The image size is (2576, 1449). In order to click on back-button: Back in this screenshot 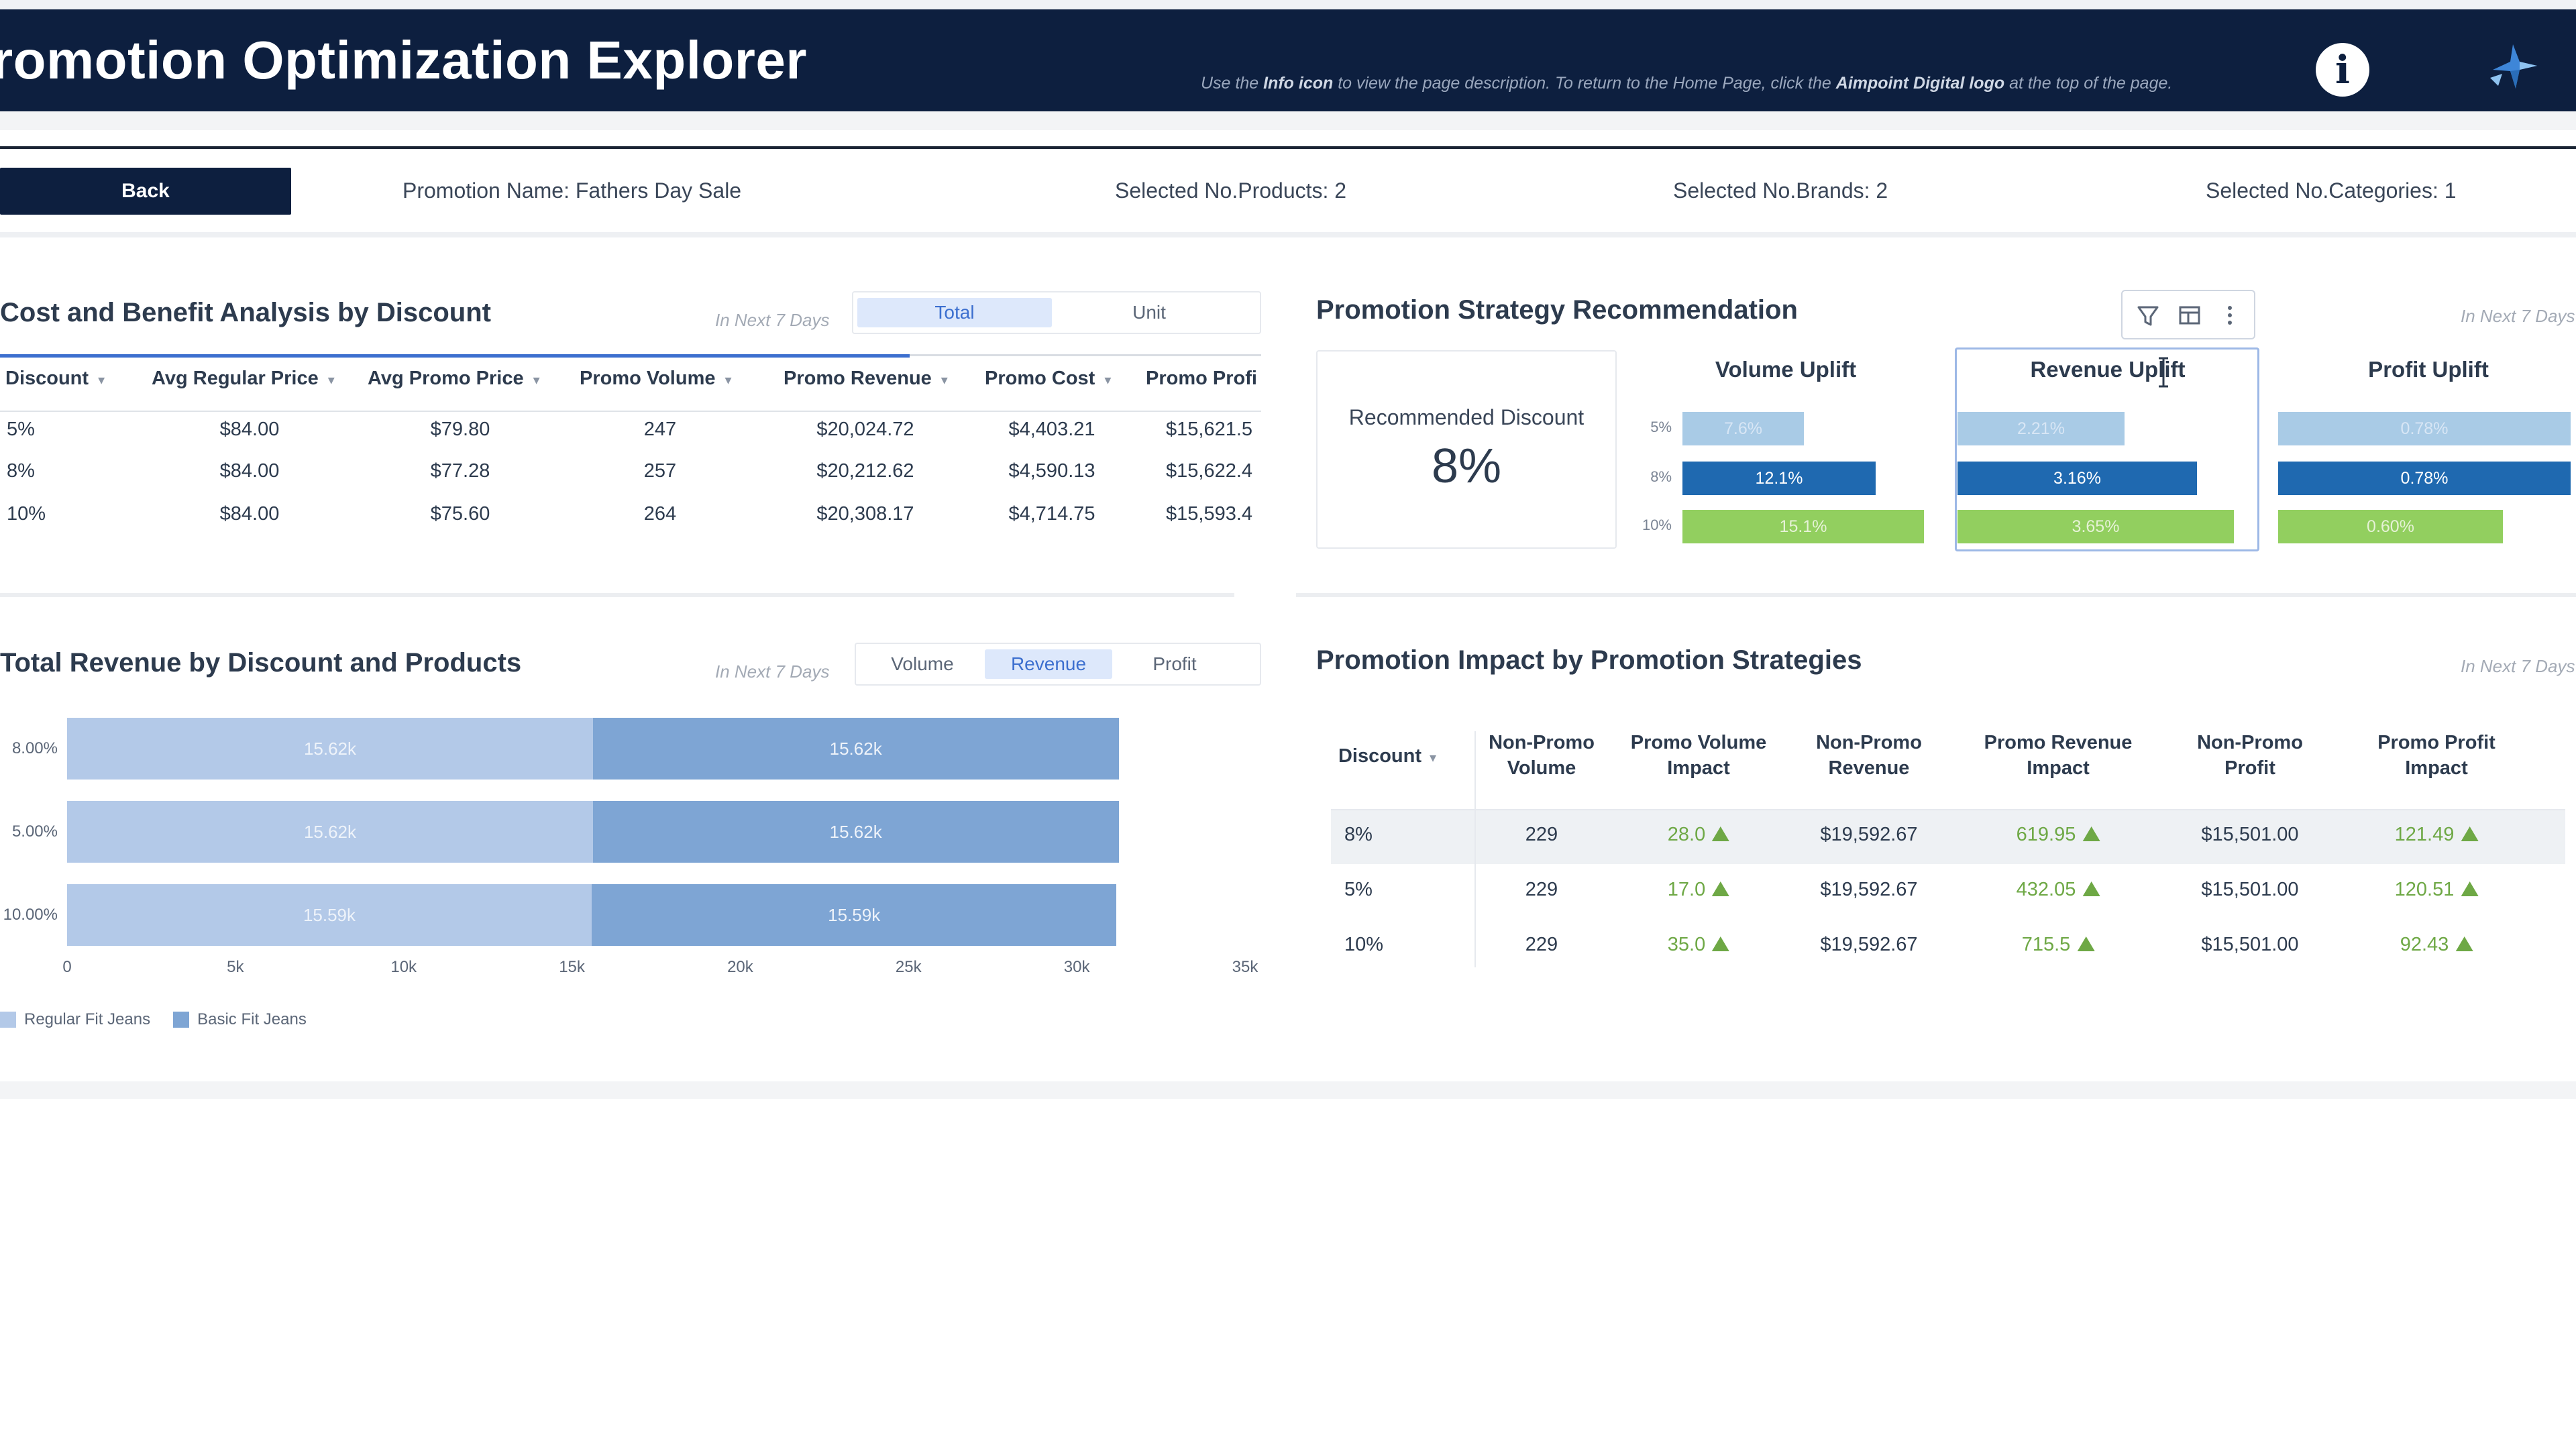, I will do `click(145, 191)`.